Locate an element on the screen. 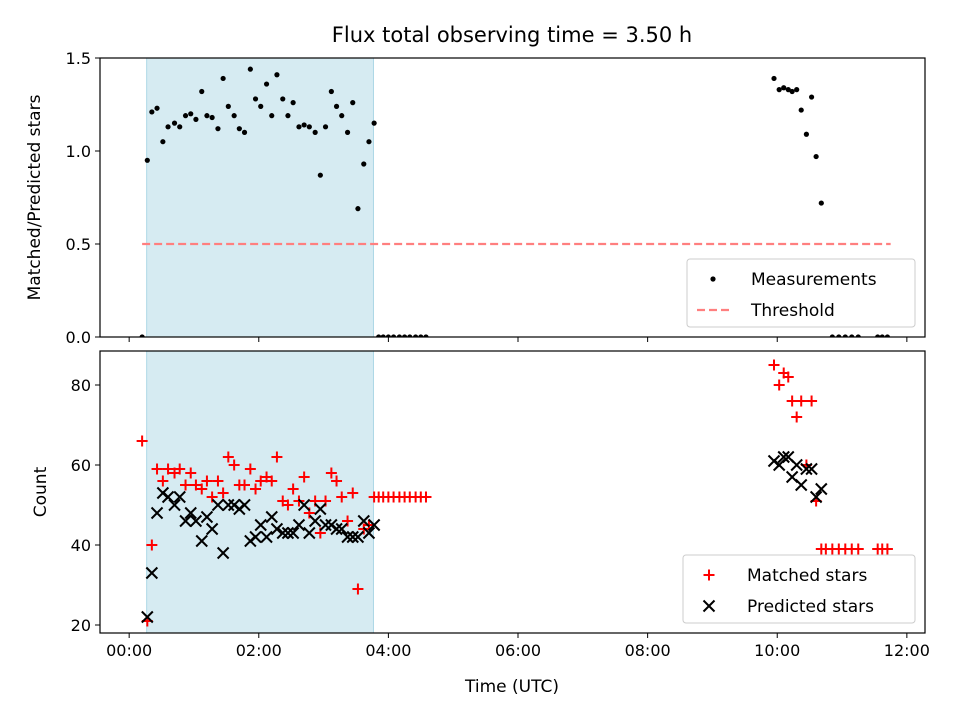  x-tick-label: 10:00 is located at coordinates (777, 650).